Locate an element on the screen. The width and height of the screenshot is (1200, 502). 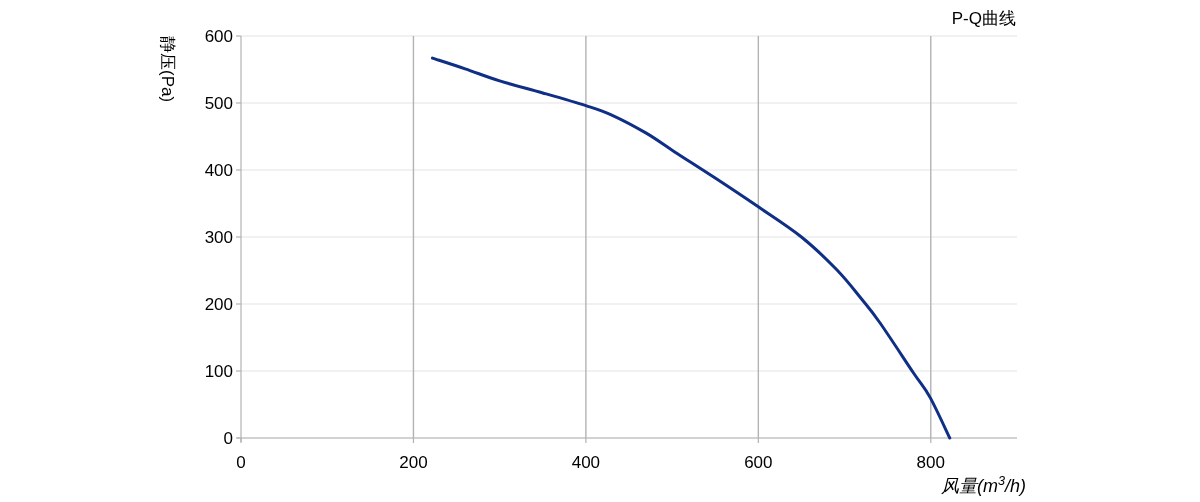
x-tick-label: 0 is located at coordinates (241, 462).